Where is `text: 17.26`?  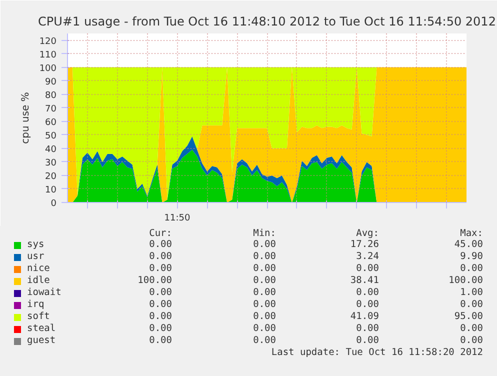
text: 17.26 is located at coordinates (364, 245).